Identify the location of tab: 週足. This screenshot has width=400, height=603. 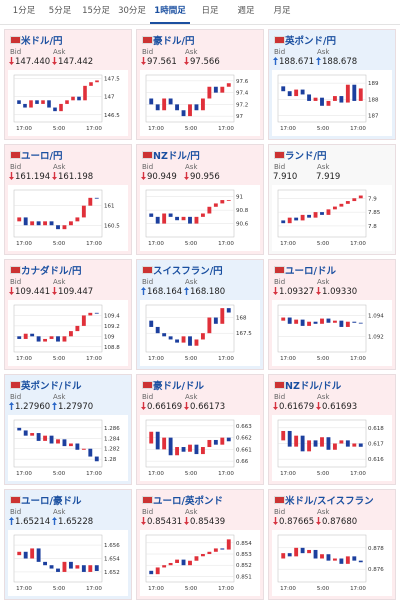
(246, 11).